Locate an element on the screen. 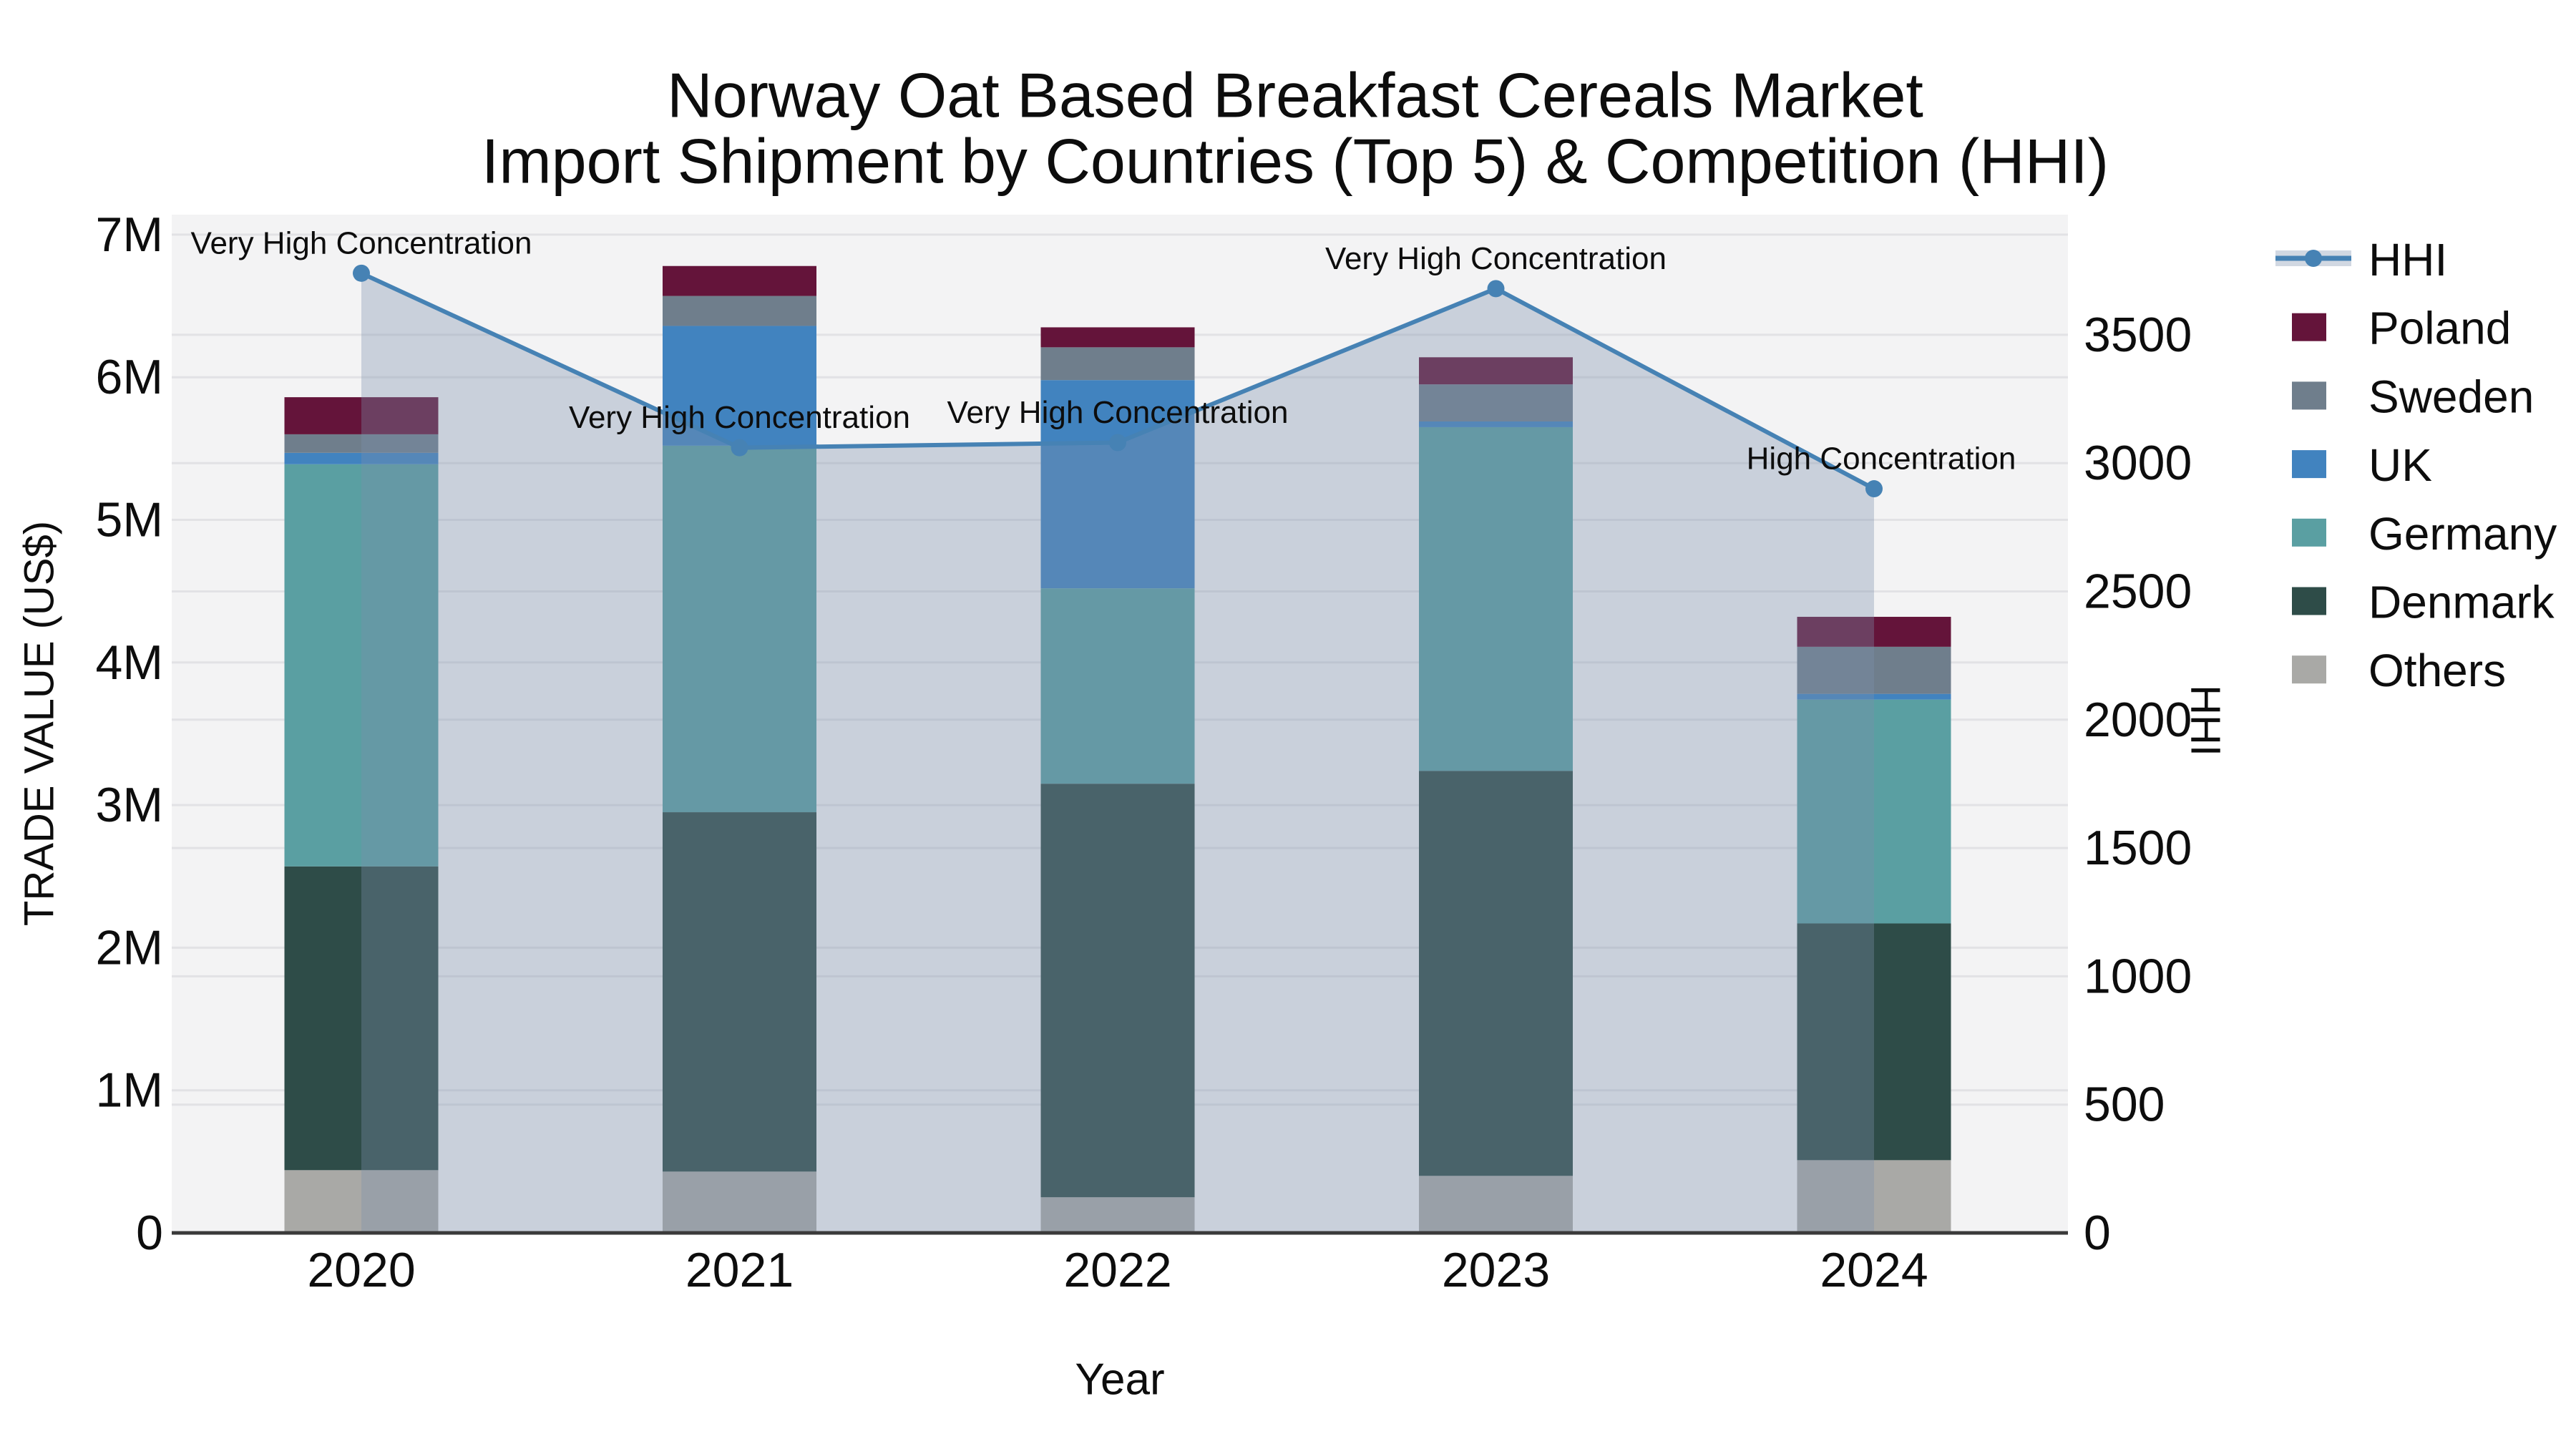 The image size is (2576, 1449). legend-swatch-denmark is located at coordinates (2309, 601).